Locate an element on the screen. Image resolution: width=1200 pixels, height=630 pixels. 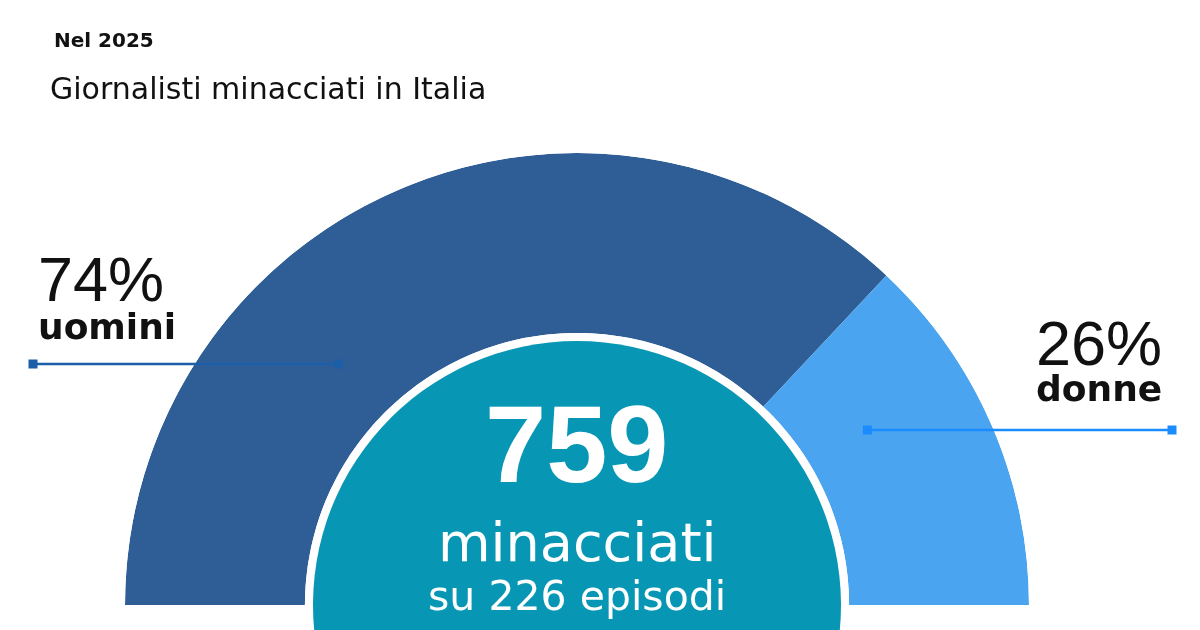
chart-title: Giornalisti minacciati in Italia is located at coordinates (268, 89).